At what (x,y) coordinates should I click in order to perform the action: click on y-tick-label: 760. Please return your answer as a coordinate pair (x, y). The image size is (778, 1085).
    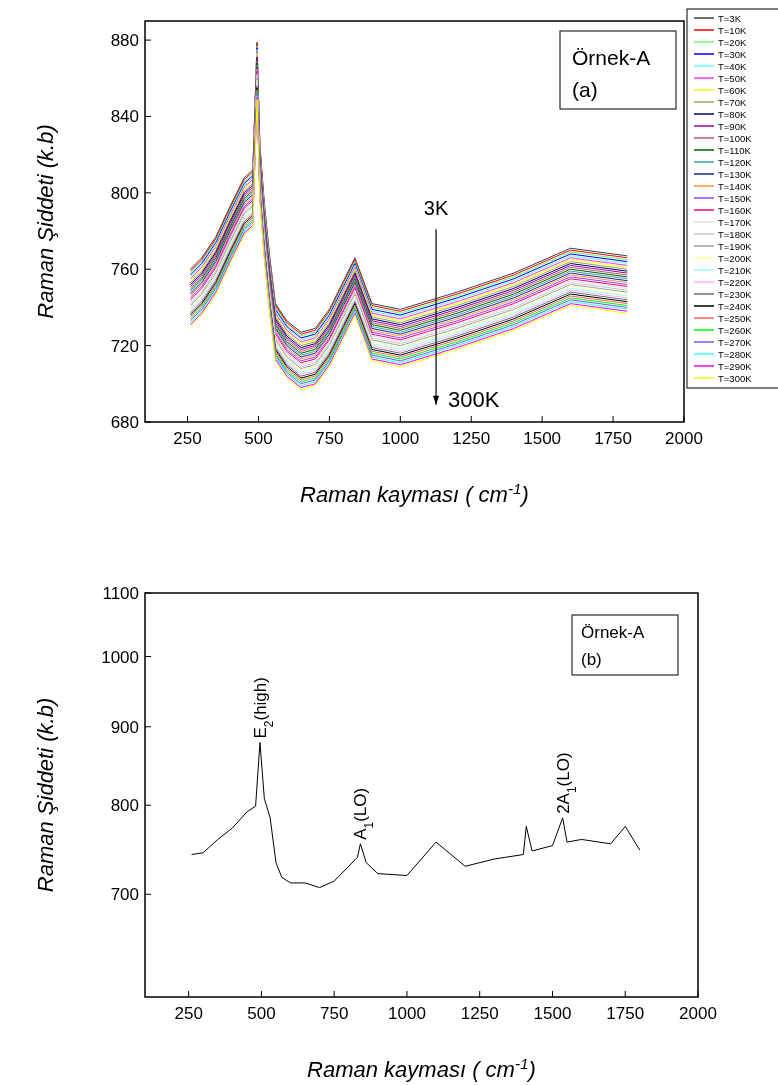
    Looking at the image, I should click on (124, 270).